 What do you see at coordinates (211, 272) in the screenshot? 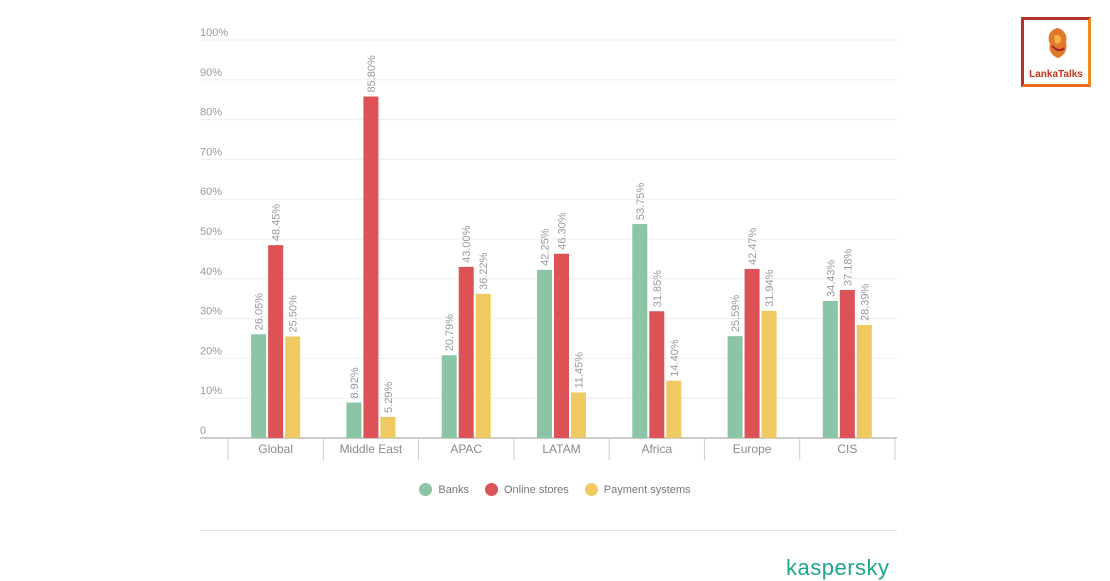
I see `y-tick-label: 40%` at bounding box center [211, 272].